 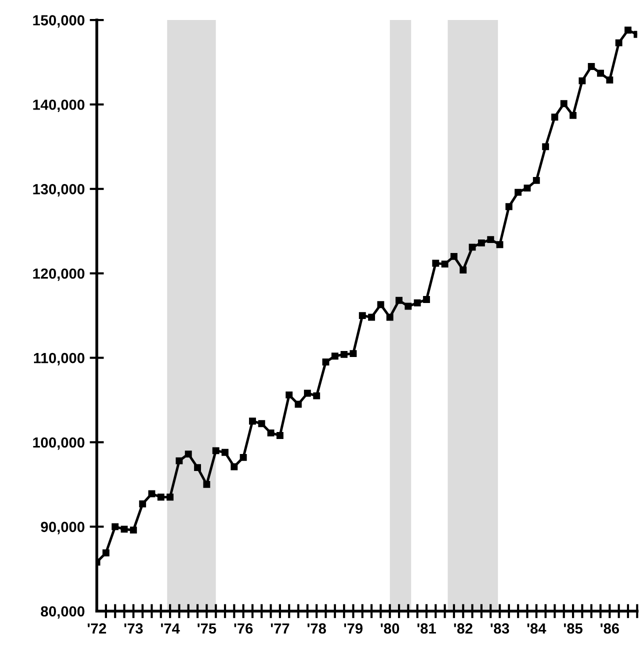 I want to click on y-tick-label: 150,000, so click(x=58, y=21).